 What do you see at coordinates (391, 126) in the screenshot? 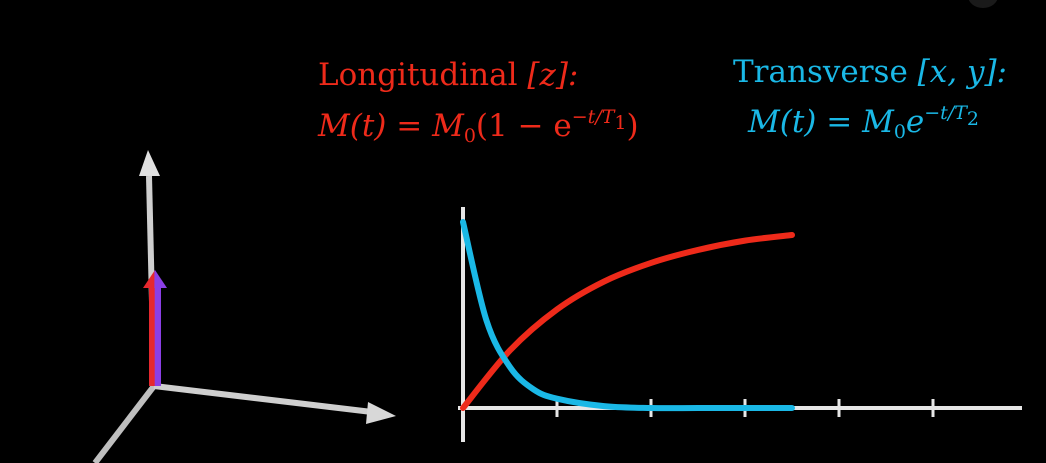
I see `longitudinal-formula-lhs: M(t) = M` at bounding box center [391, 126].